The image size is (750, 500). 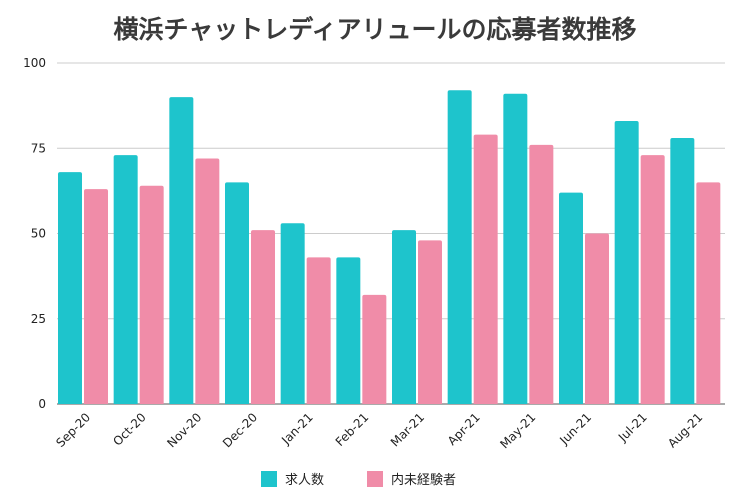 I want to click on y-tick-label: 0, so click(x=42, y=404).